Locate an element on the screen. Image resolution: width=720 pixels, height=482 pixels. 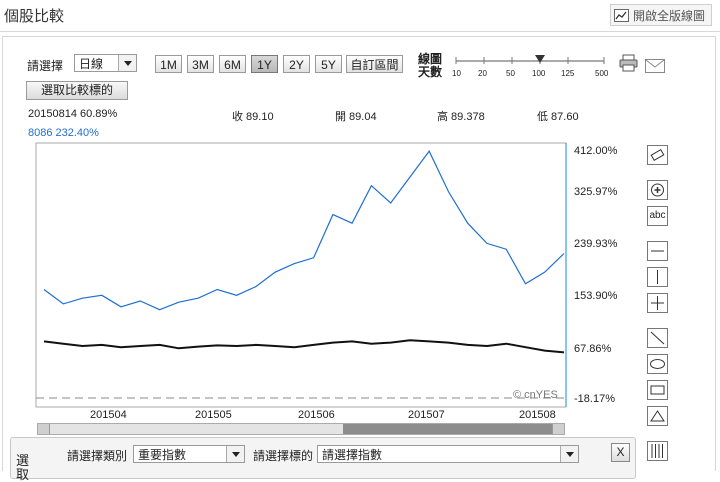
target-label: 請選擇標的 is located at coordinates (283, 456).